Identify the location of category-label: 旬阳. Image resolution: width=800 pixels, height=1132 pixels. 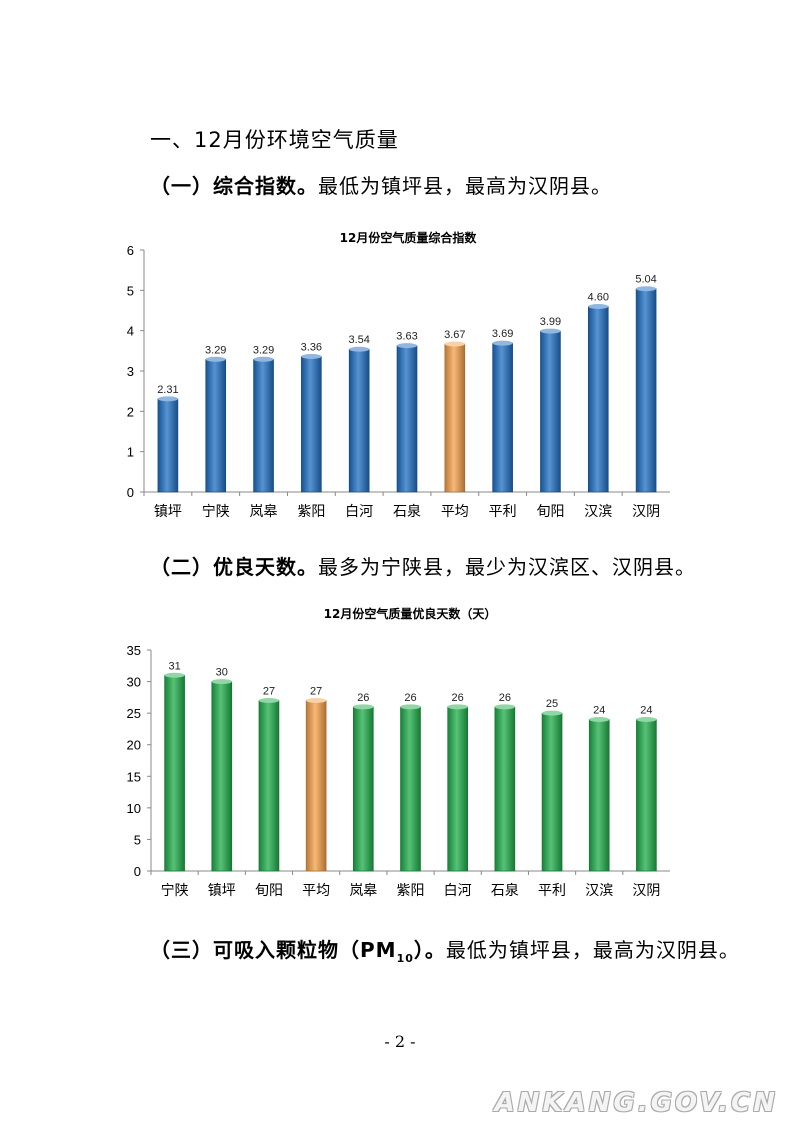
(269, 891).